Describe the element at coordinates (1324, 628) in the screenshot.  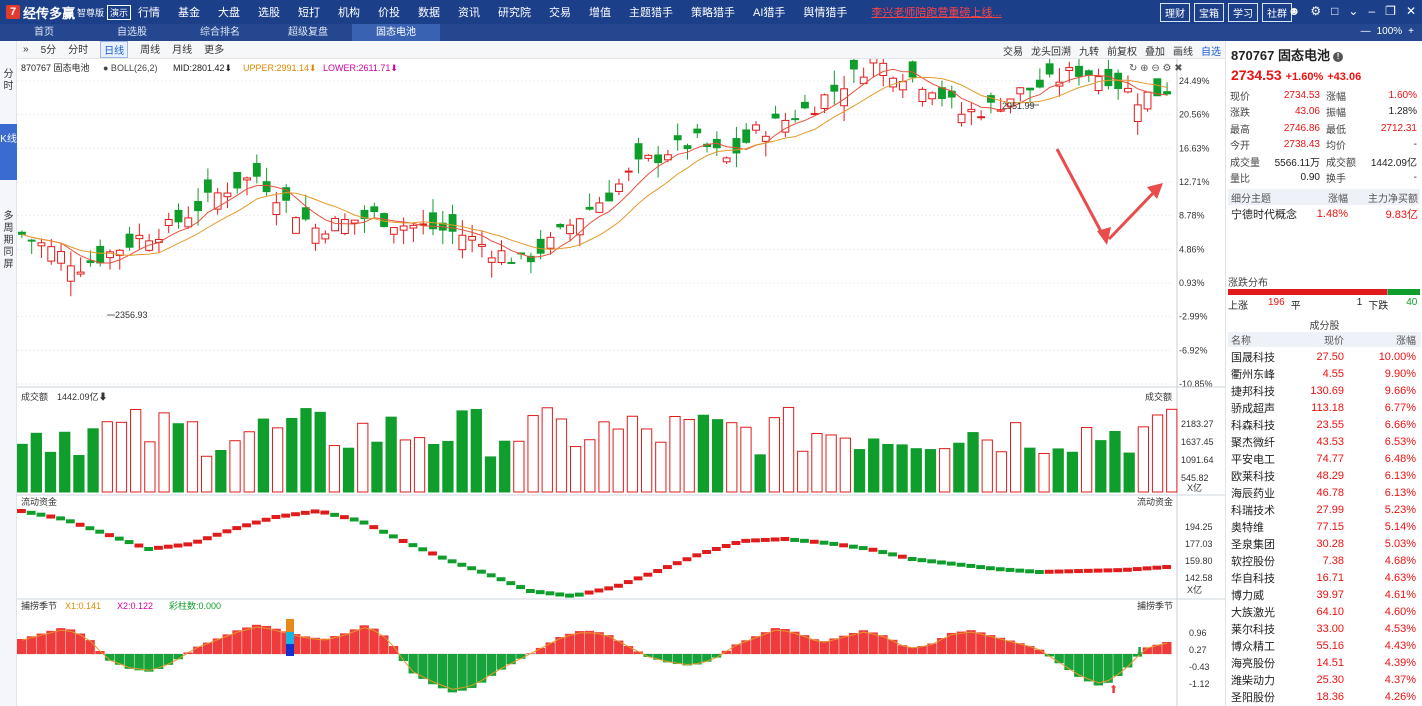
I see `component-row: 莱尔科技 33.00 4.53%` at that location.